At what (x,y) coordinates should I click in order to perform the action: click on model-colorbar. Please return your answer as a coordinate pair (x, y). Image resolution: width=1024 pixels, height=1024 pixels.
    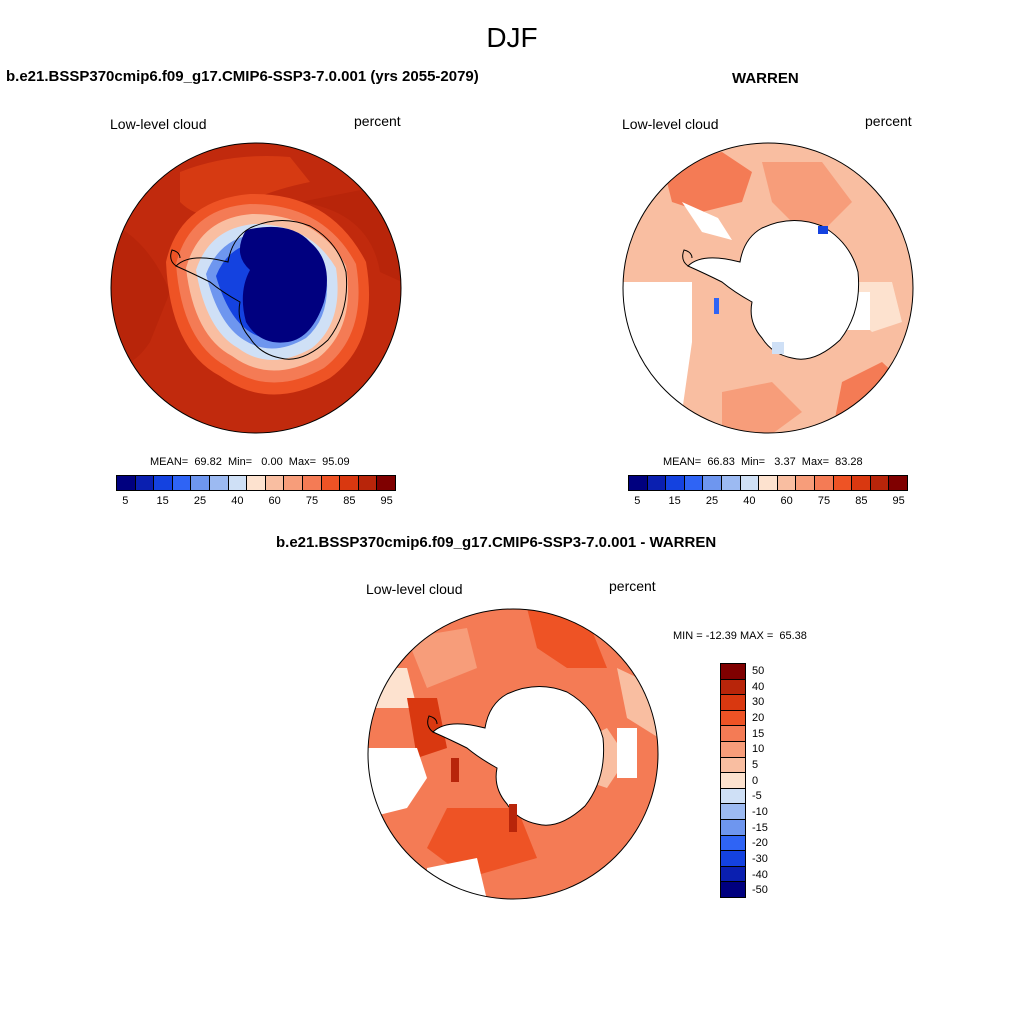
    Looking at the image, I should click on (256, 483).